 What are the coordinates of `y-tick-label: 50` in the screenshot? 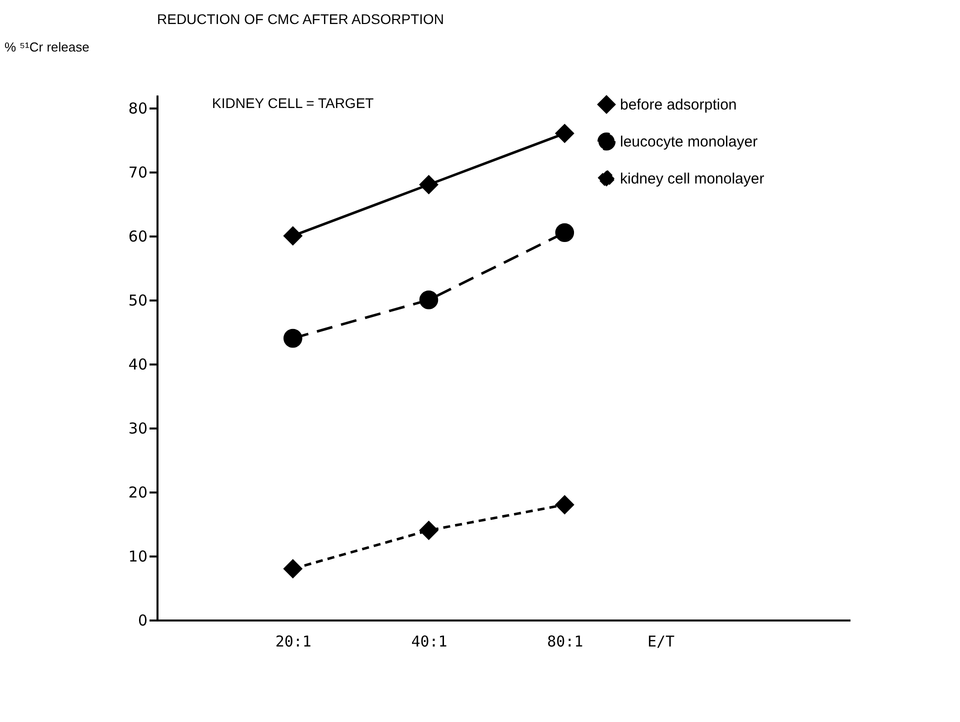 It's located at (138, 300).